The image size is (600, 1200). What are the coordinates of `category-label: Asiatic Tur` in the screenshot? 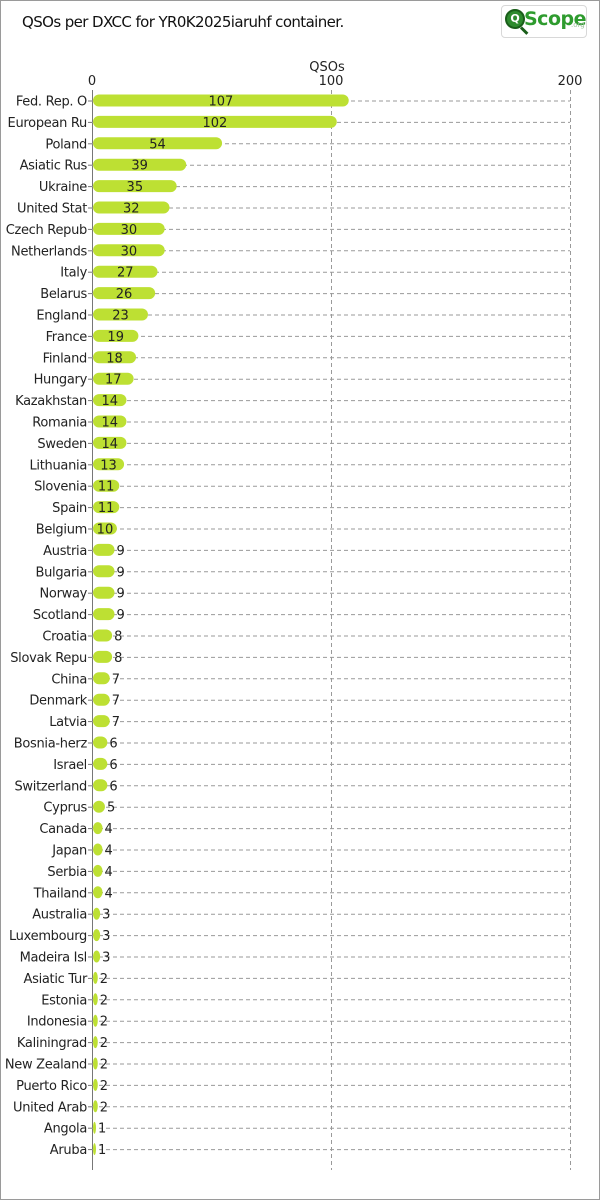 It's located at (56, 979).